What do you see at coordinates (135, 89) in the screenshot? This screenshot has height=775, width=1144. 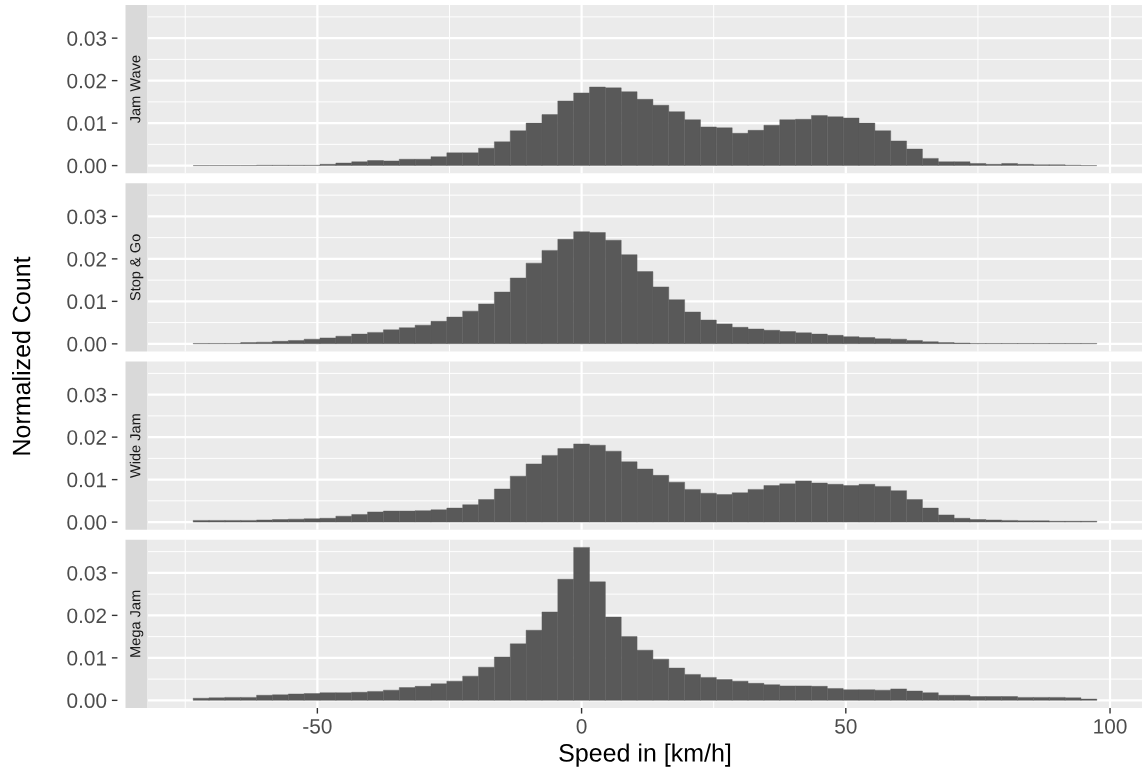 I see `text: Jam Wave` at bounding box center [135, 89].